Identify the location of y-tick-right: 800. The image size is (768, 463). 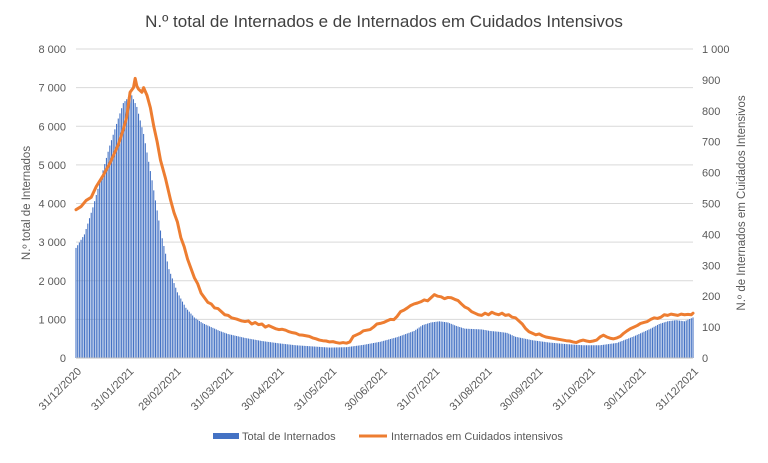
(711, 112).